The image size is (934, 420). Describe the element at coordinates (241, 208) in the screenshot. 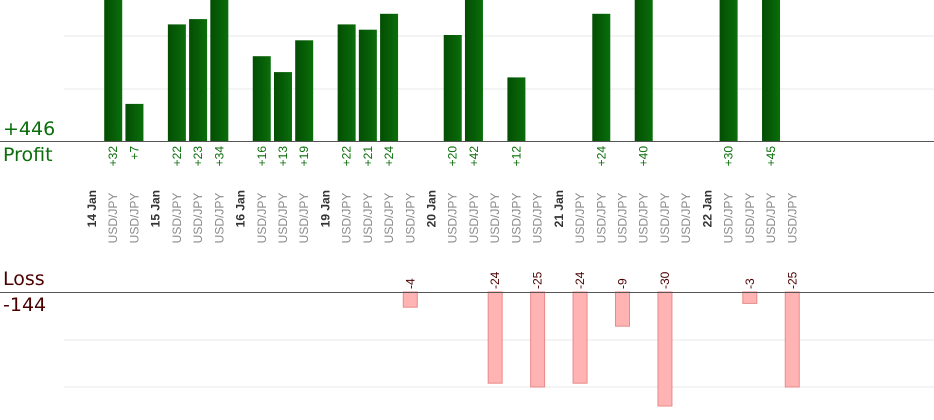

I see `date-label: 16 Jan` at that location.